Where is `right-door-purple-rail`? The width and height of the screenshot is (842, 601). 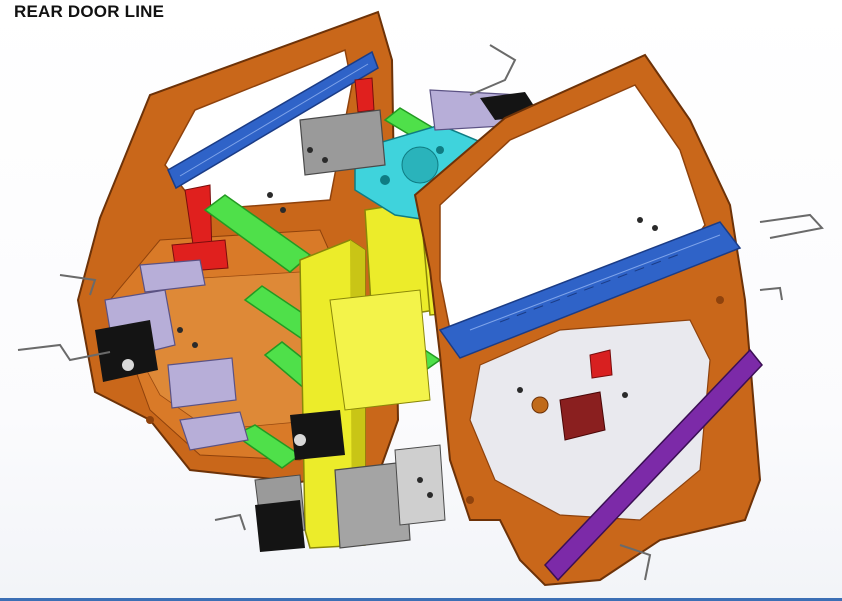
right-door-purple-rail is located at coordinates (653, 465).